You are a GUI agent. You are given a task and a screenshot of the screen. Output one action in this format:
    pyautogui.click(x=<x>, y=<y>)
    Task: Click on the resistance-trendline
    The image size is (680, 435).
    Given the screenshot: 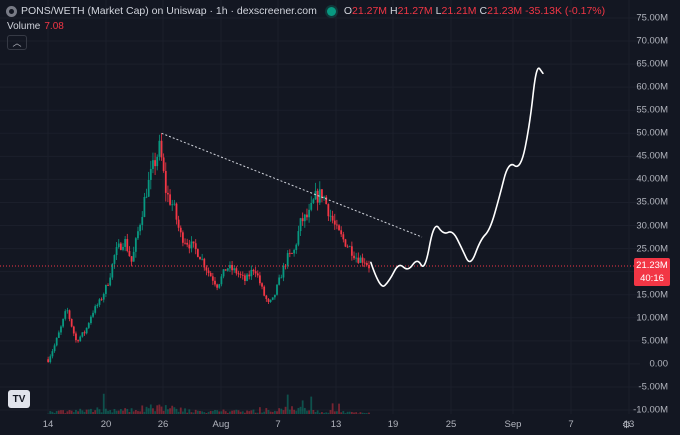 What is the action you would take?
    pyautogui.click(x=292, y=185)
    